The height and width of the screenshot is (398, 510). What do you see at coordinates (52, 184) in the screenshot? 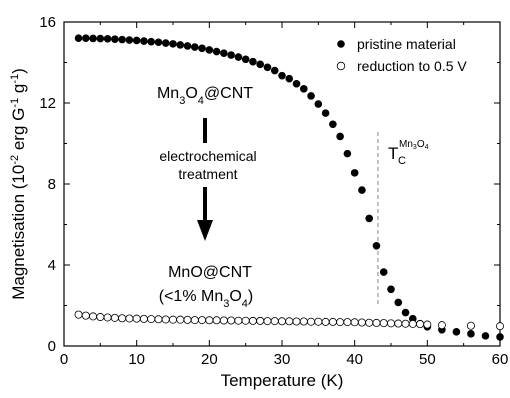
I see `y-tick-label: 8` at bounding box center [52, 184].